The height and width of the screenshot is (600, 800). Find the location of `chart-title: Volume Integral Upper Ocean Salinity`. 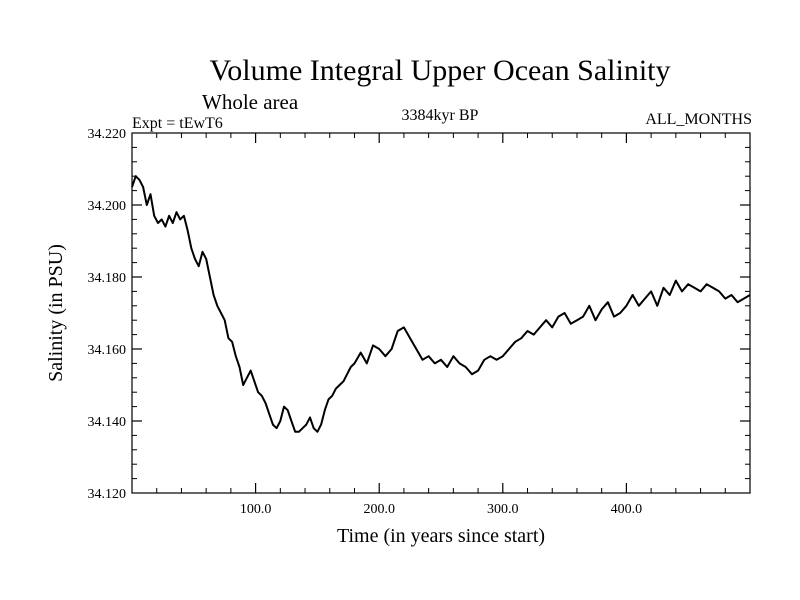

chart-title: Volume Integral Upper Ocean Salinity is located at coordinates (440, 70).